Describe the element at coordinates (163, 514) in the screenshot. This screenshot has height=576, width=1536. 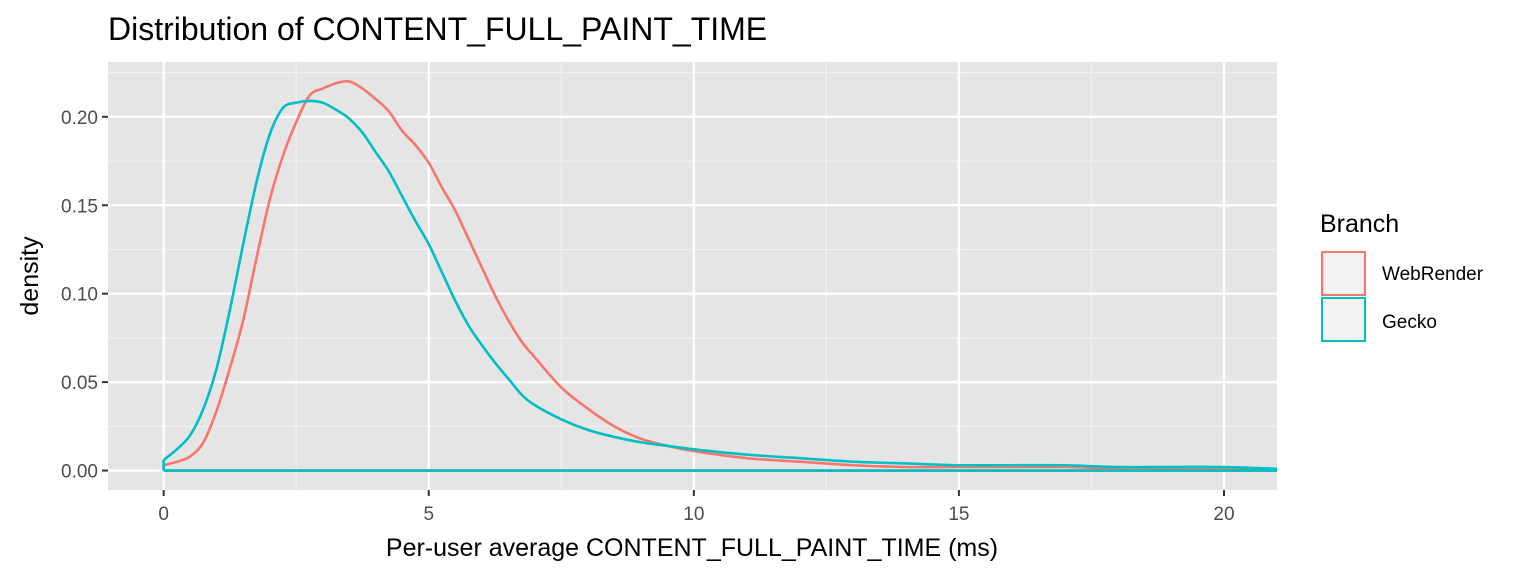
I see `x-tick-label: 0` at that location.